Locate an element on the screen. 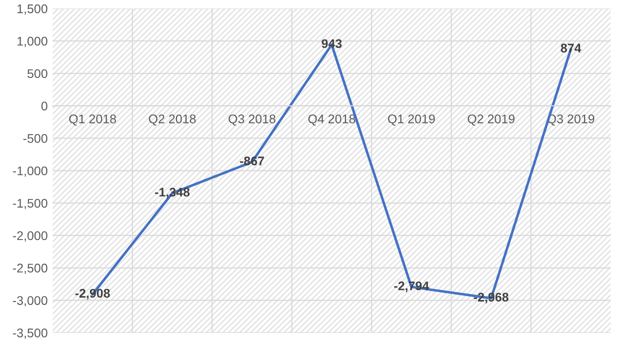 This screenshot has width=620, height=343. x-tick-label: Q2 2018 is located at coordinates (172, 120).